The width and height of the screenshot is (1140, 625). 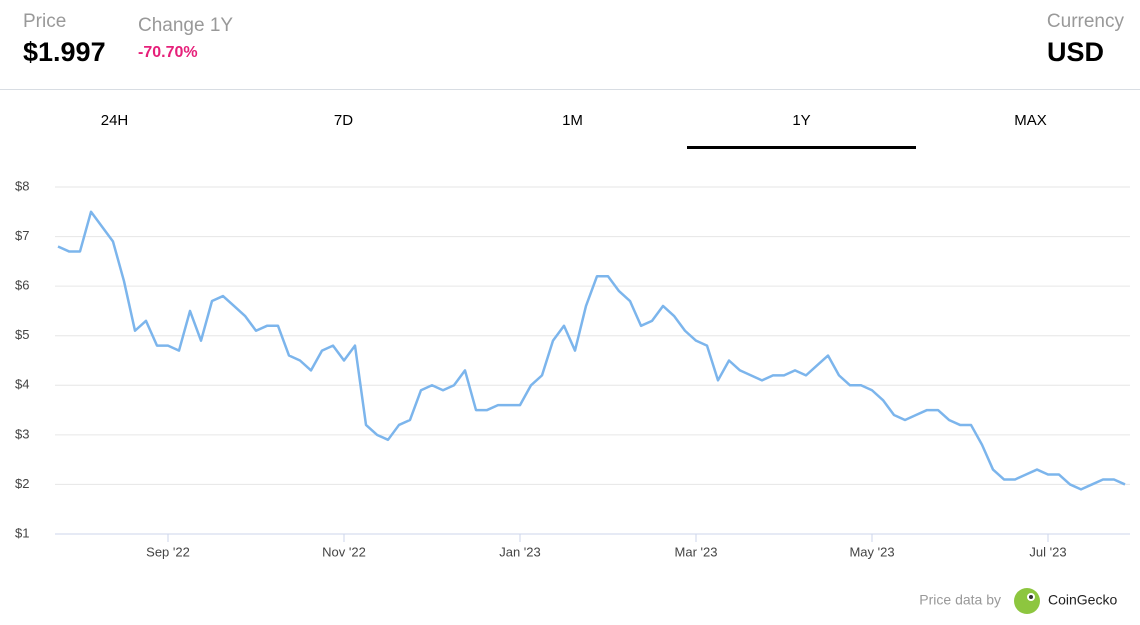 I want to click on y-tick-label: $2, so click(x=22, y=483).